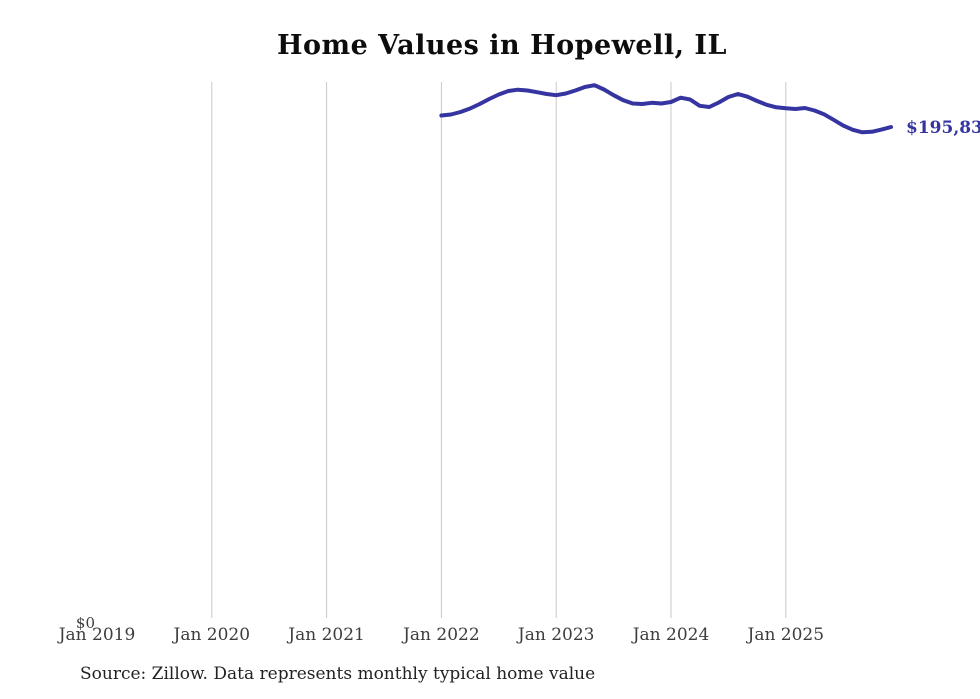 The image size is (980, 699). I want to click on chart-title: Home Values in Hopewell, IL, so click(501, 45).